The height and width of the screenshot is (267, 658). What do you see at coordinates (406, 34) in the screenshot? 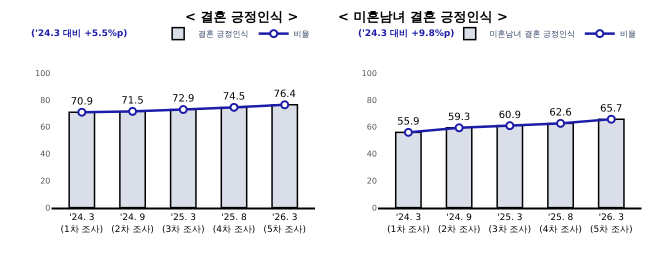
I see `text: ('24.3 대비 +9.8%p)` at bounding box center [406, 34].